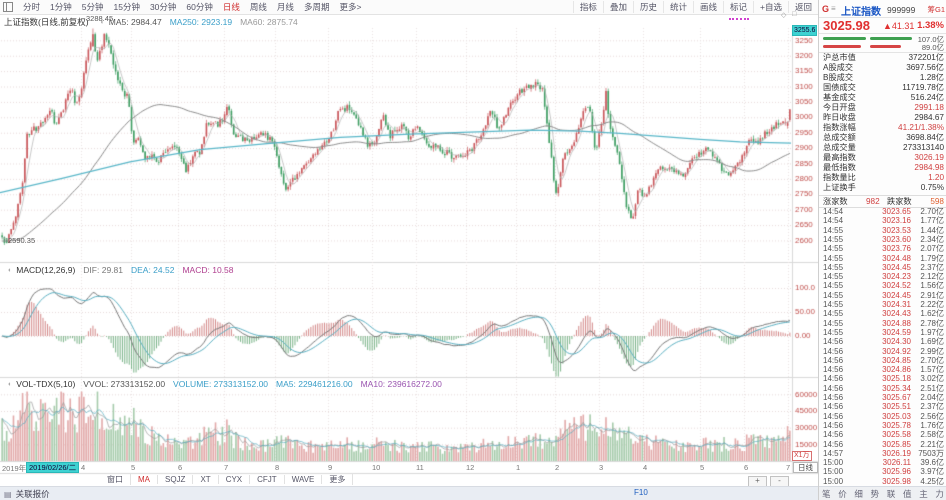 The height and width of the screenshot is (500, 946). What do you see at coordinates (896, 379) in the screenshot?
I see `tick-price: 3025.18` at bounding box center [896, 379].